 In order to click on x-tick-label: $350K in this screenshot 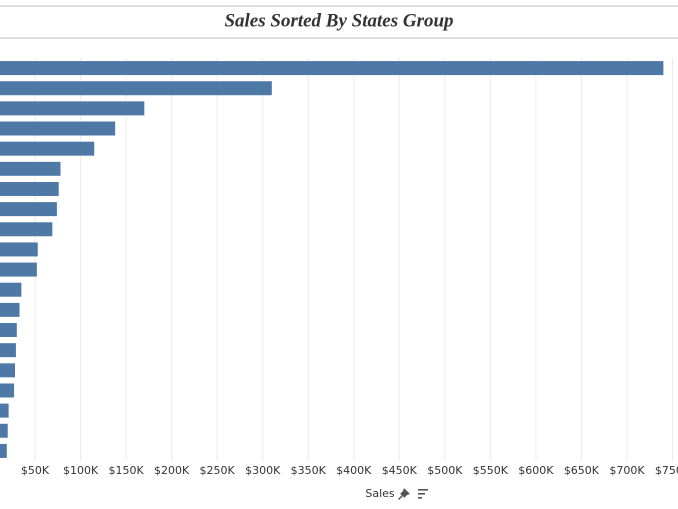, I will do `click(309, 470)`.